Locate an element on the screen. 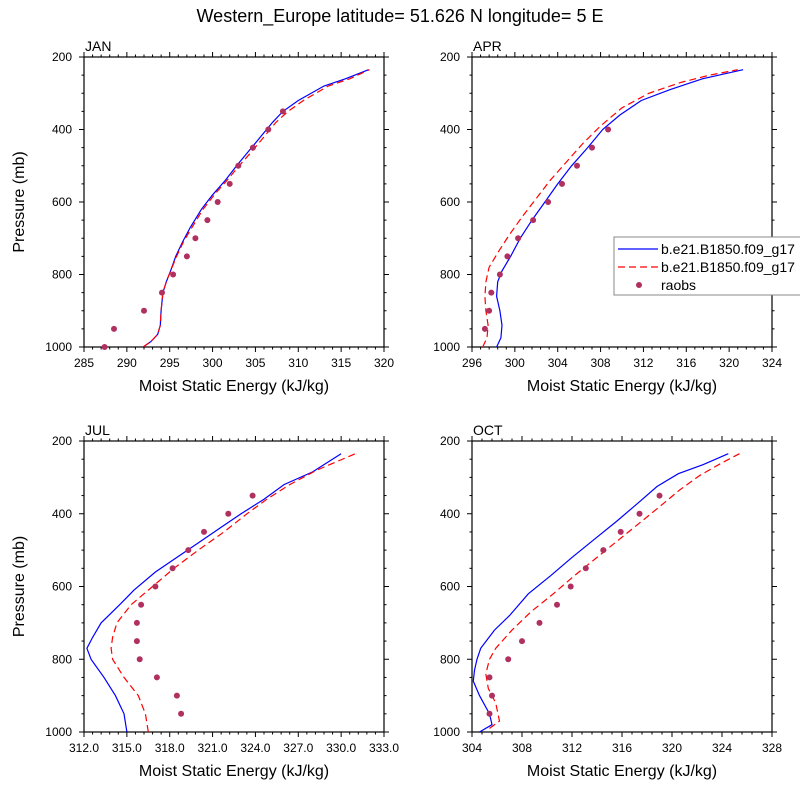  x-tick-label: 290 is located at coordinates (127, 363).